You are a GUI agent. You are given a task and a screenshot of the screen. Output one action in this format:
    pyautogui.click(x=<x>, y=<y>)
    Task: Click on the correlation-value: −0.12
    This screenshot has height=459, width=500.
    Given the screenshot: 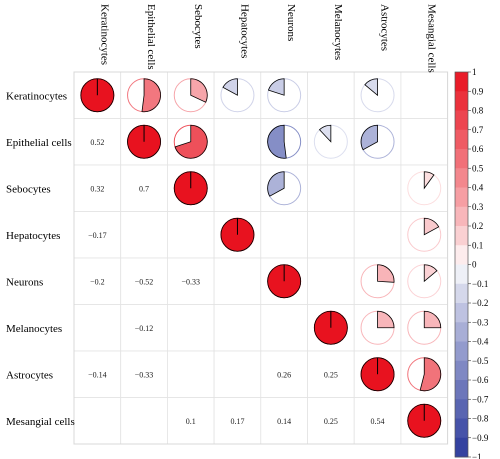 What is the action you would take?
    pyautogui.click(x=144, y=328)
    